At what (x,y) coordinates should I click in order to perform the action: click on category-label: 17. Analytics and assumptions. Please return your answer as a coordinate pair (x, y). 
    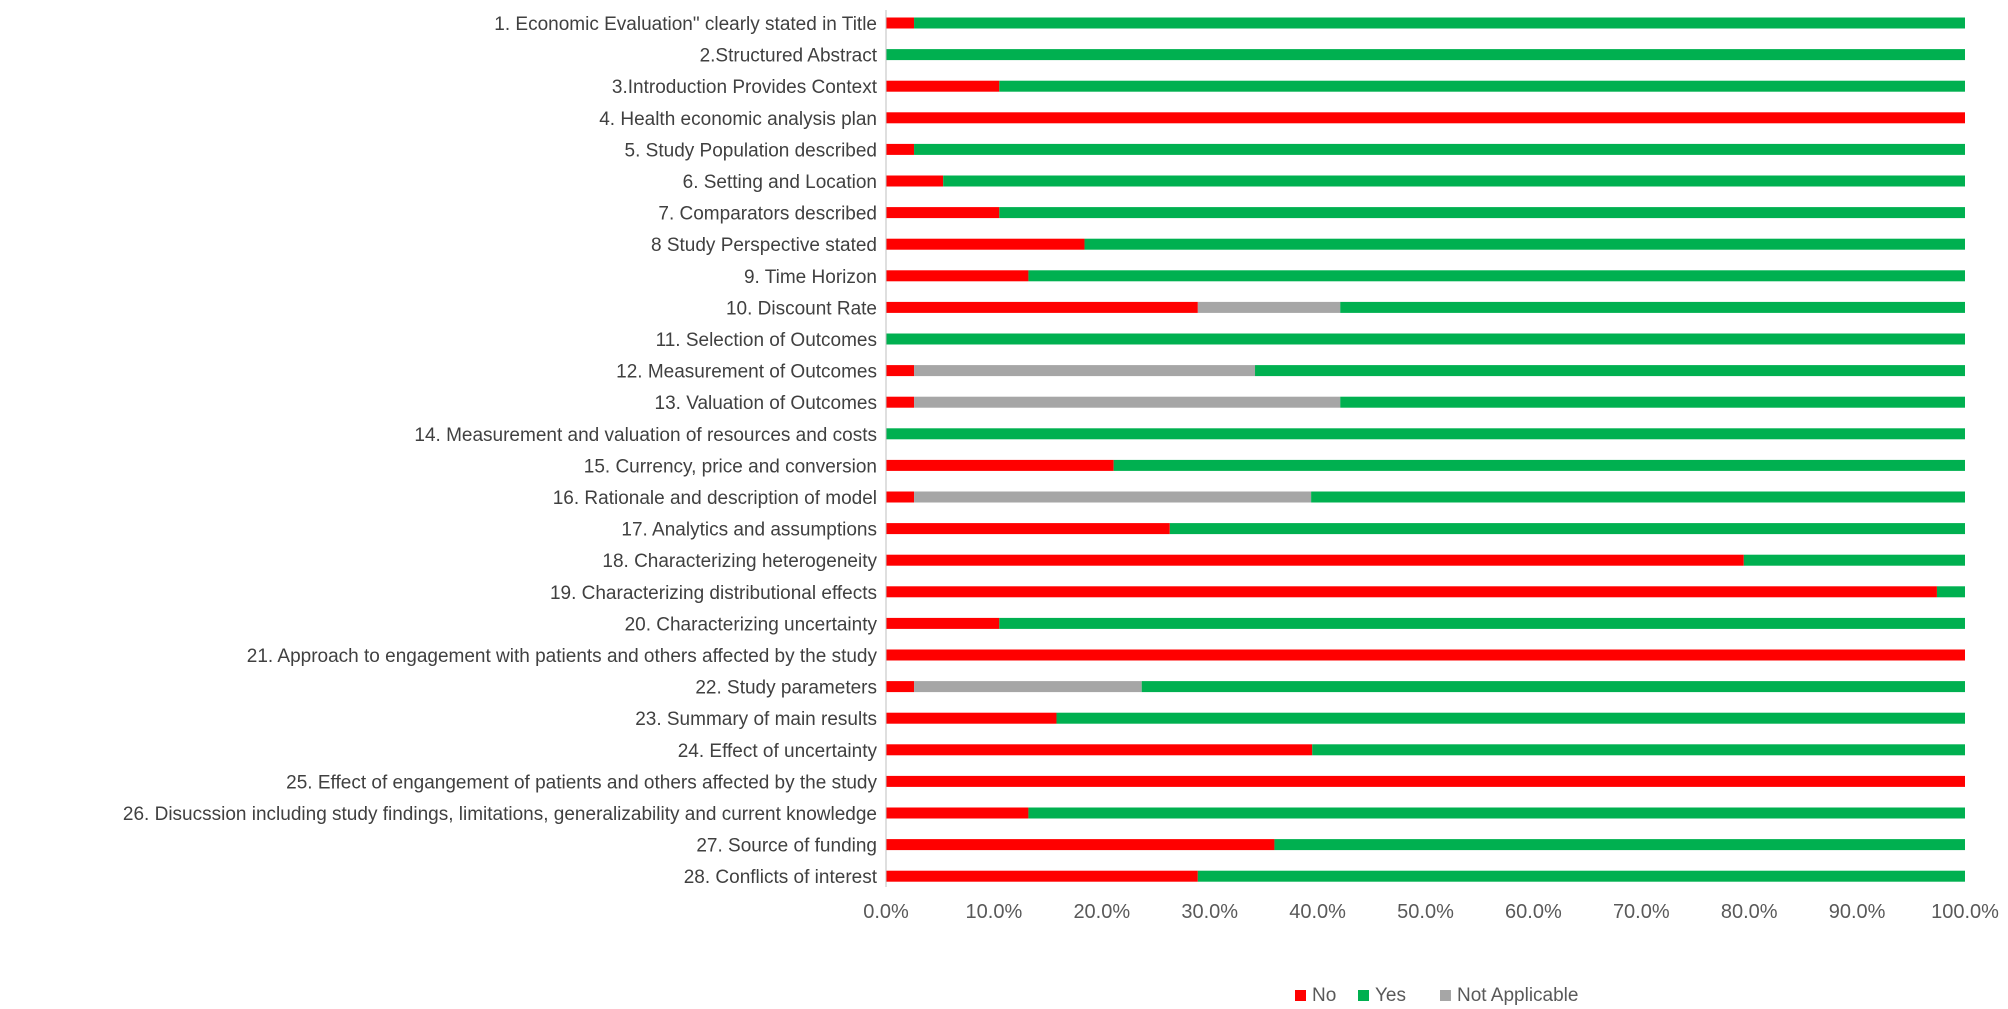
    Looking at the image, I should click on (749, 530).